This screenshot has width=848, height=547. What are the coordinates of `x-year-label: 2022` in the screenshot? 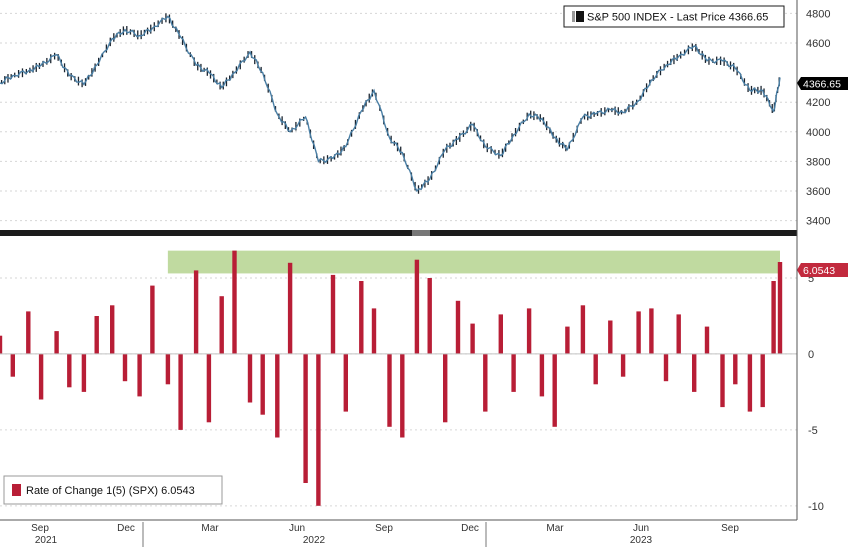 It's located at (314, 540).